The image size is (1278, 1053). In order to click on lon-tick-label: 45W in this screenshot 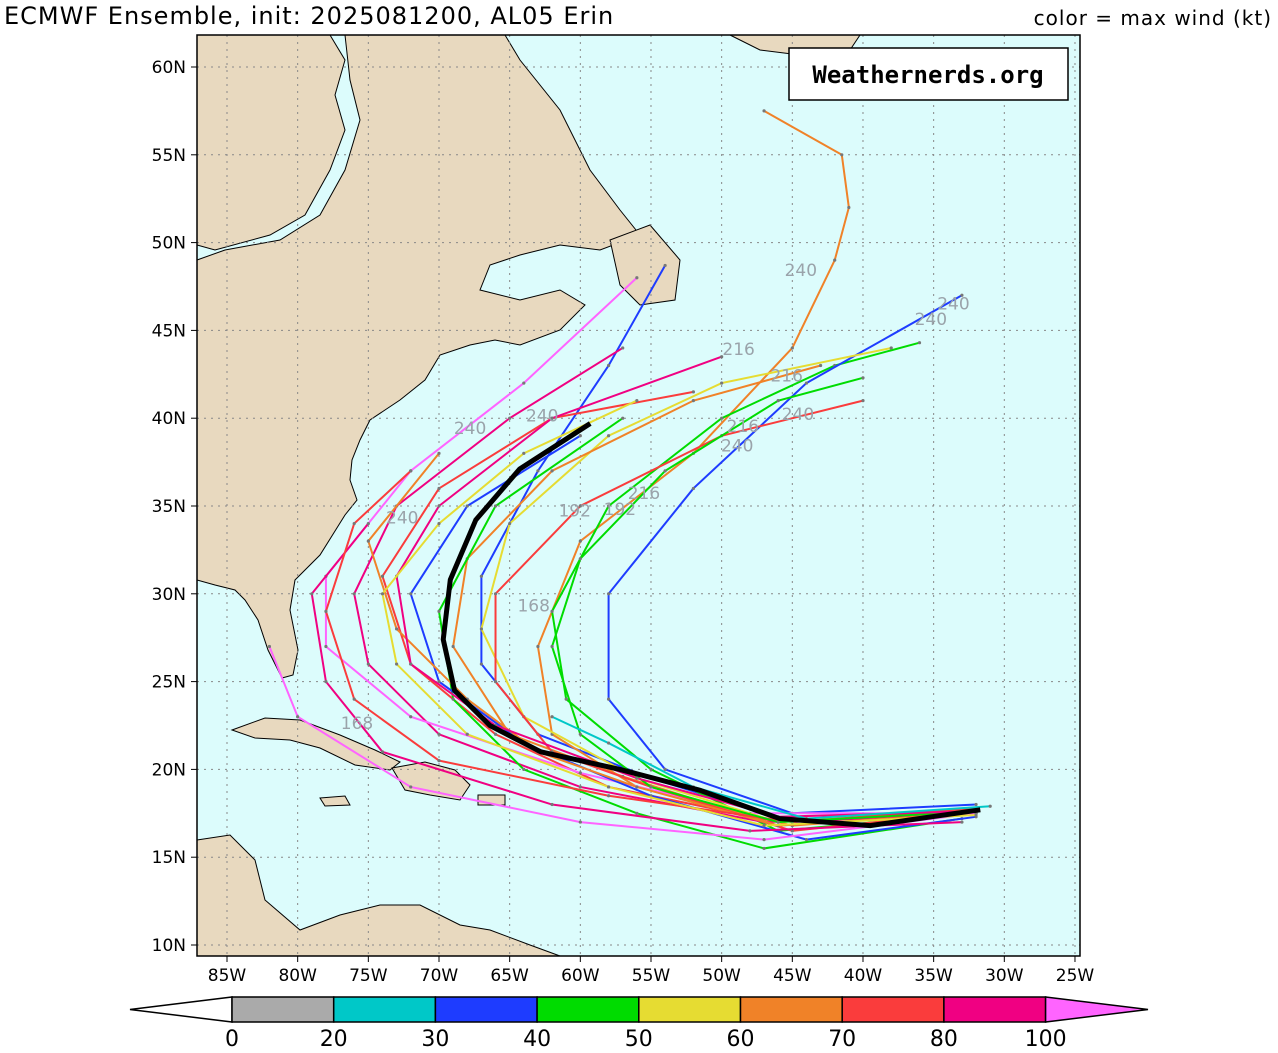, I will do `click(792, 976)`.